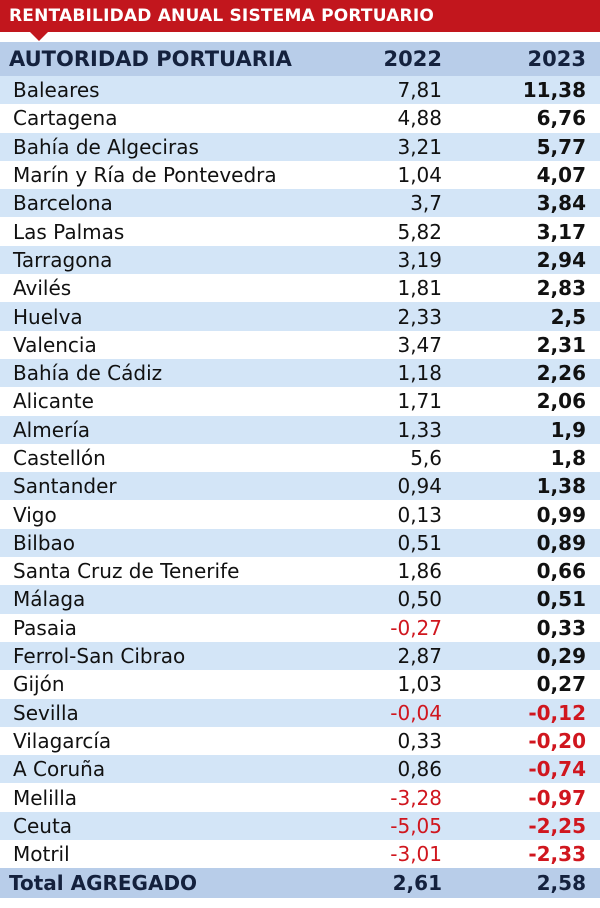  What do you see at coordinates (419, 599) in the screenshot?
I see `row-value-2022: 0,50` at bounding box center [419, 599].